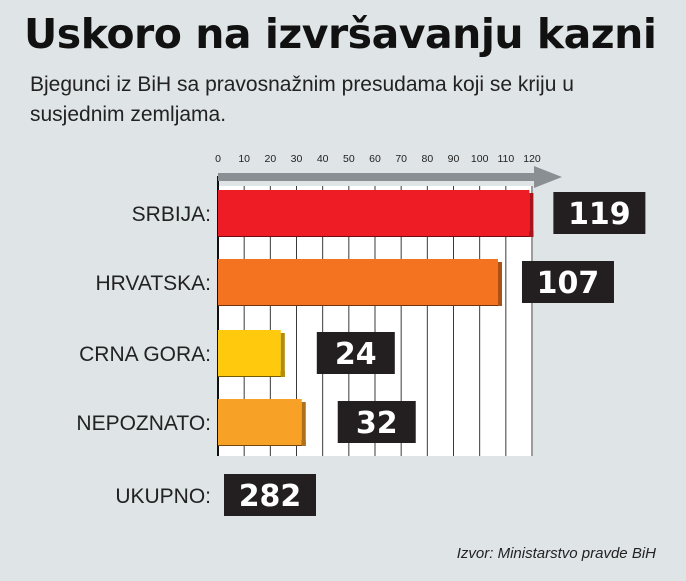 This screenshot has width=686, height=581. I want to click on x-tick-label: 20, so click(270, 159).